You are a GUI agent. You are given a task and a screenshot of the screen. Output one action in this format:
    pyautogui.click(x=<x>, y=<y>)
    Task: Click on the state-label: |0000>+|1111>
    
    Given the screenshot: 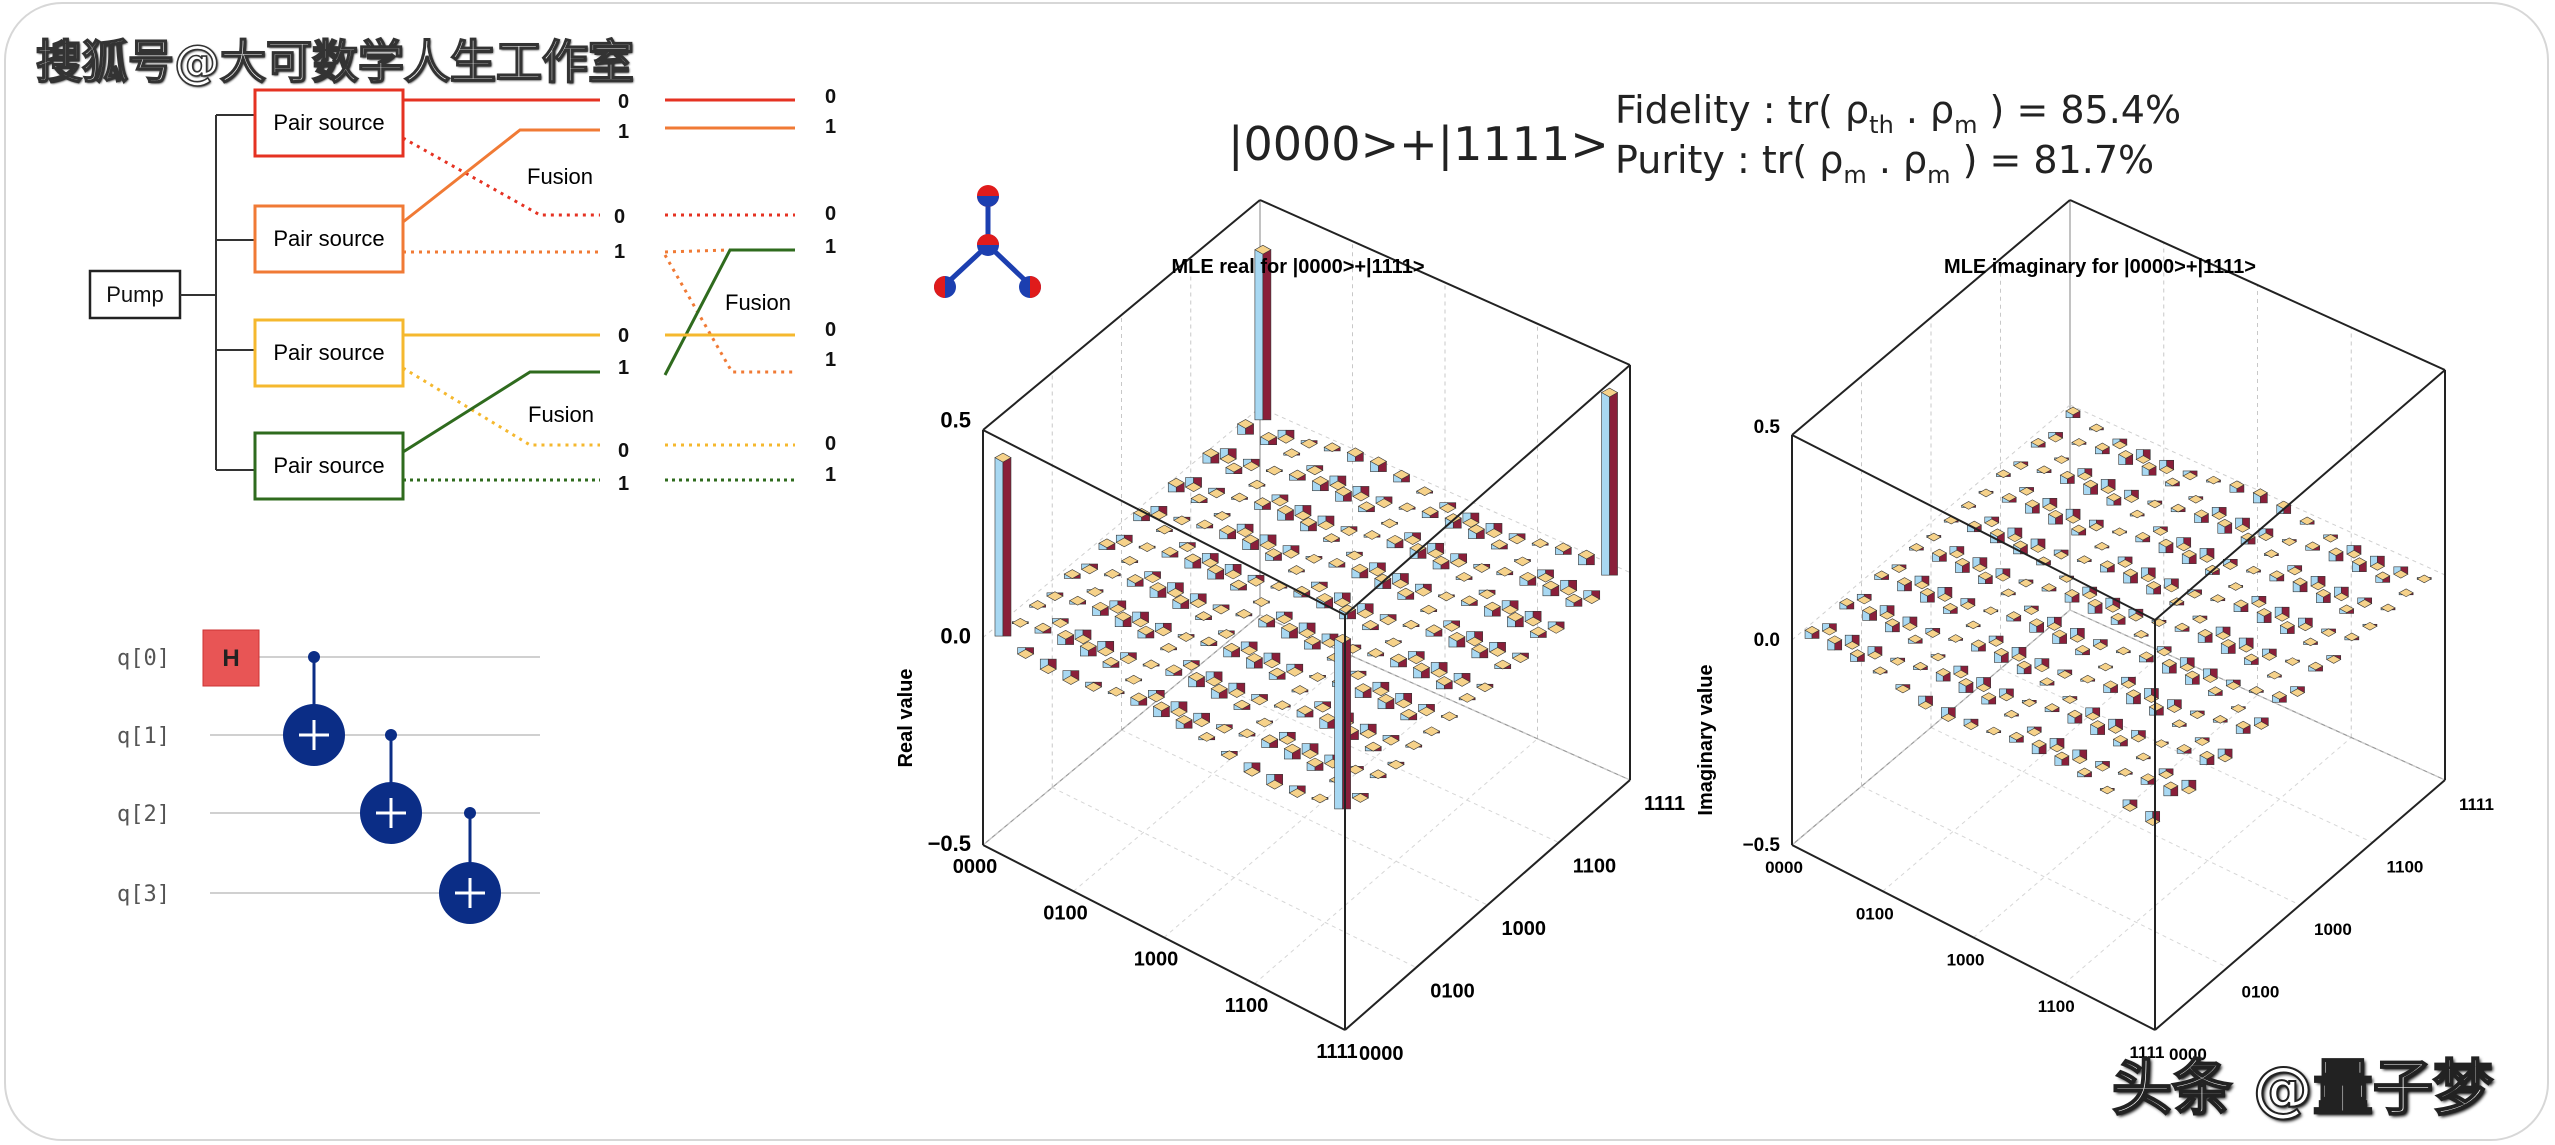 What is the action you would take?
    pyautogui.click(x=1418, y=144)
    